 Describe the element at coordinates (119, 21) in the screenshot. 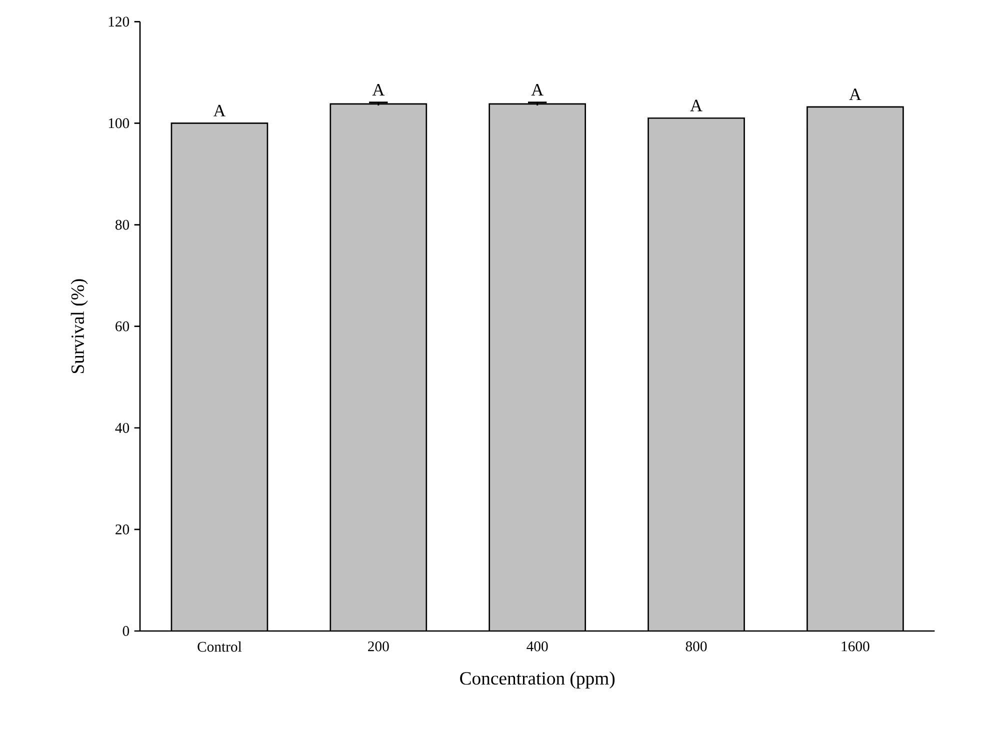

I see `y-tick-label: 120` at that location.